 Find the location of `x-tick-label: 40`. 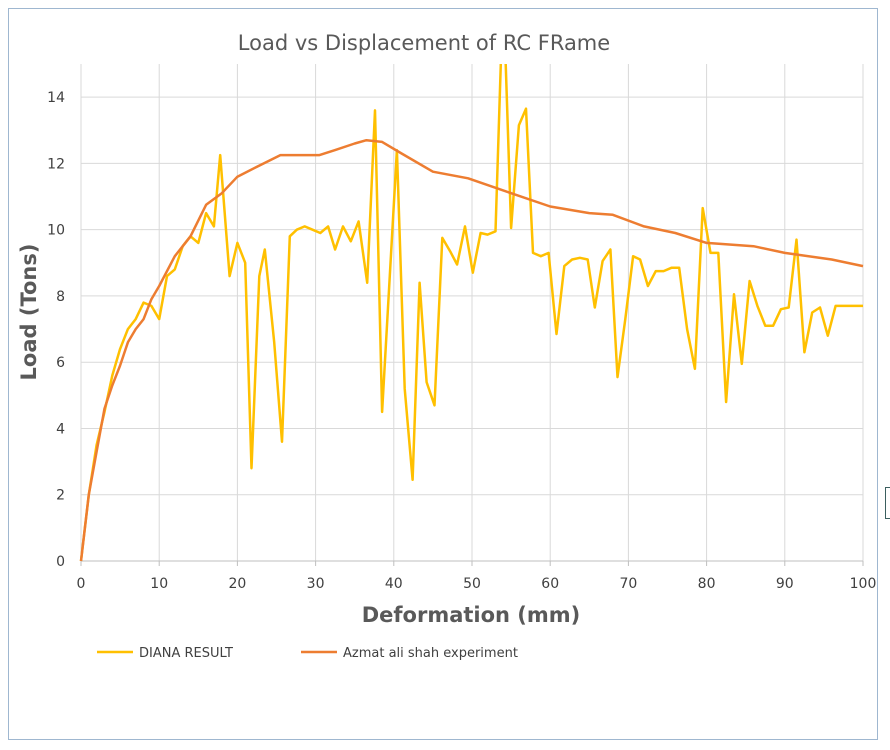

x-tick-label: 40 is located at coordinates (394, 584).